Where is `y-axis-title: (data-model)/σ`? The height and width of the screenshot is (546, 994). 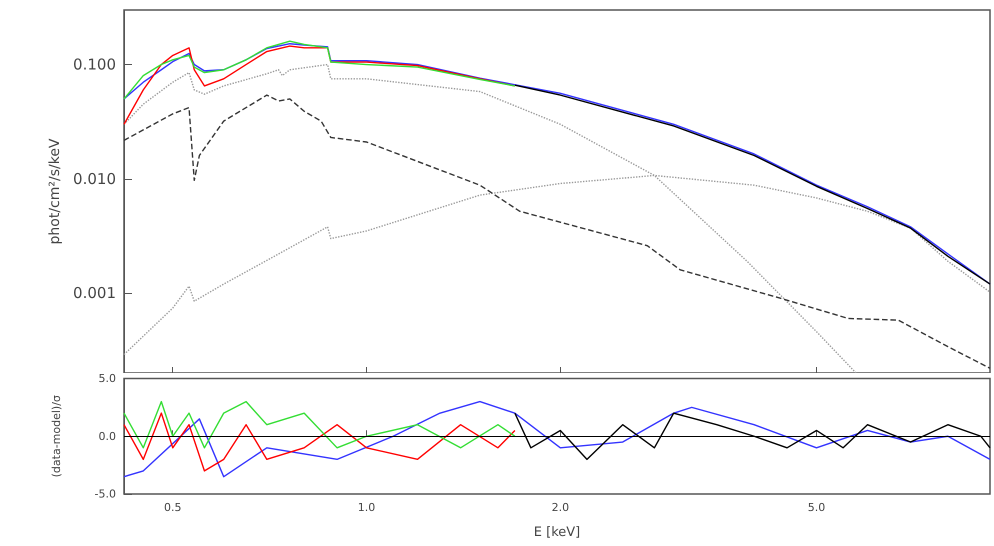 y-axis-title: (data-model)/σ is located at coordinates (56, 436).